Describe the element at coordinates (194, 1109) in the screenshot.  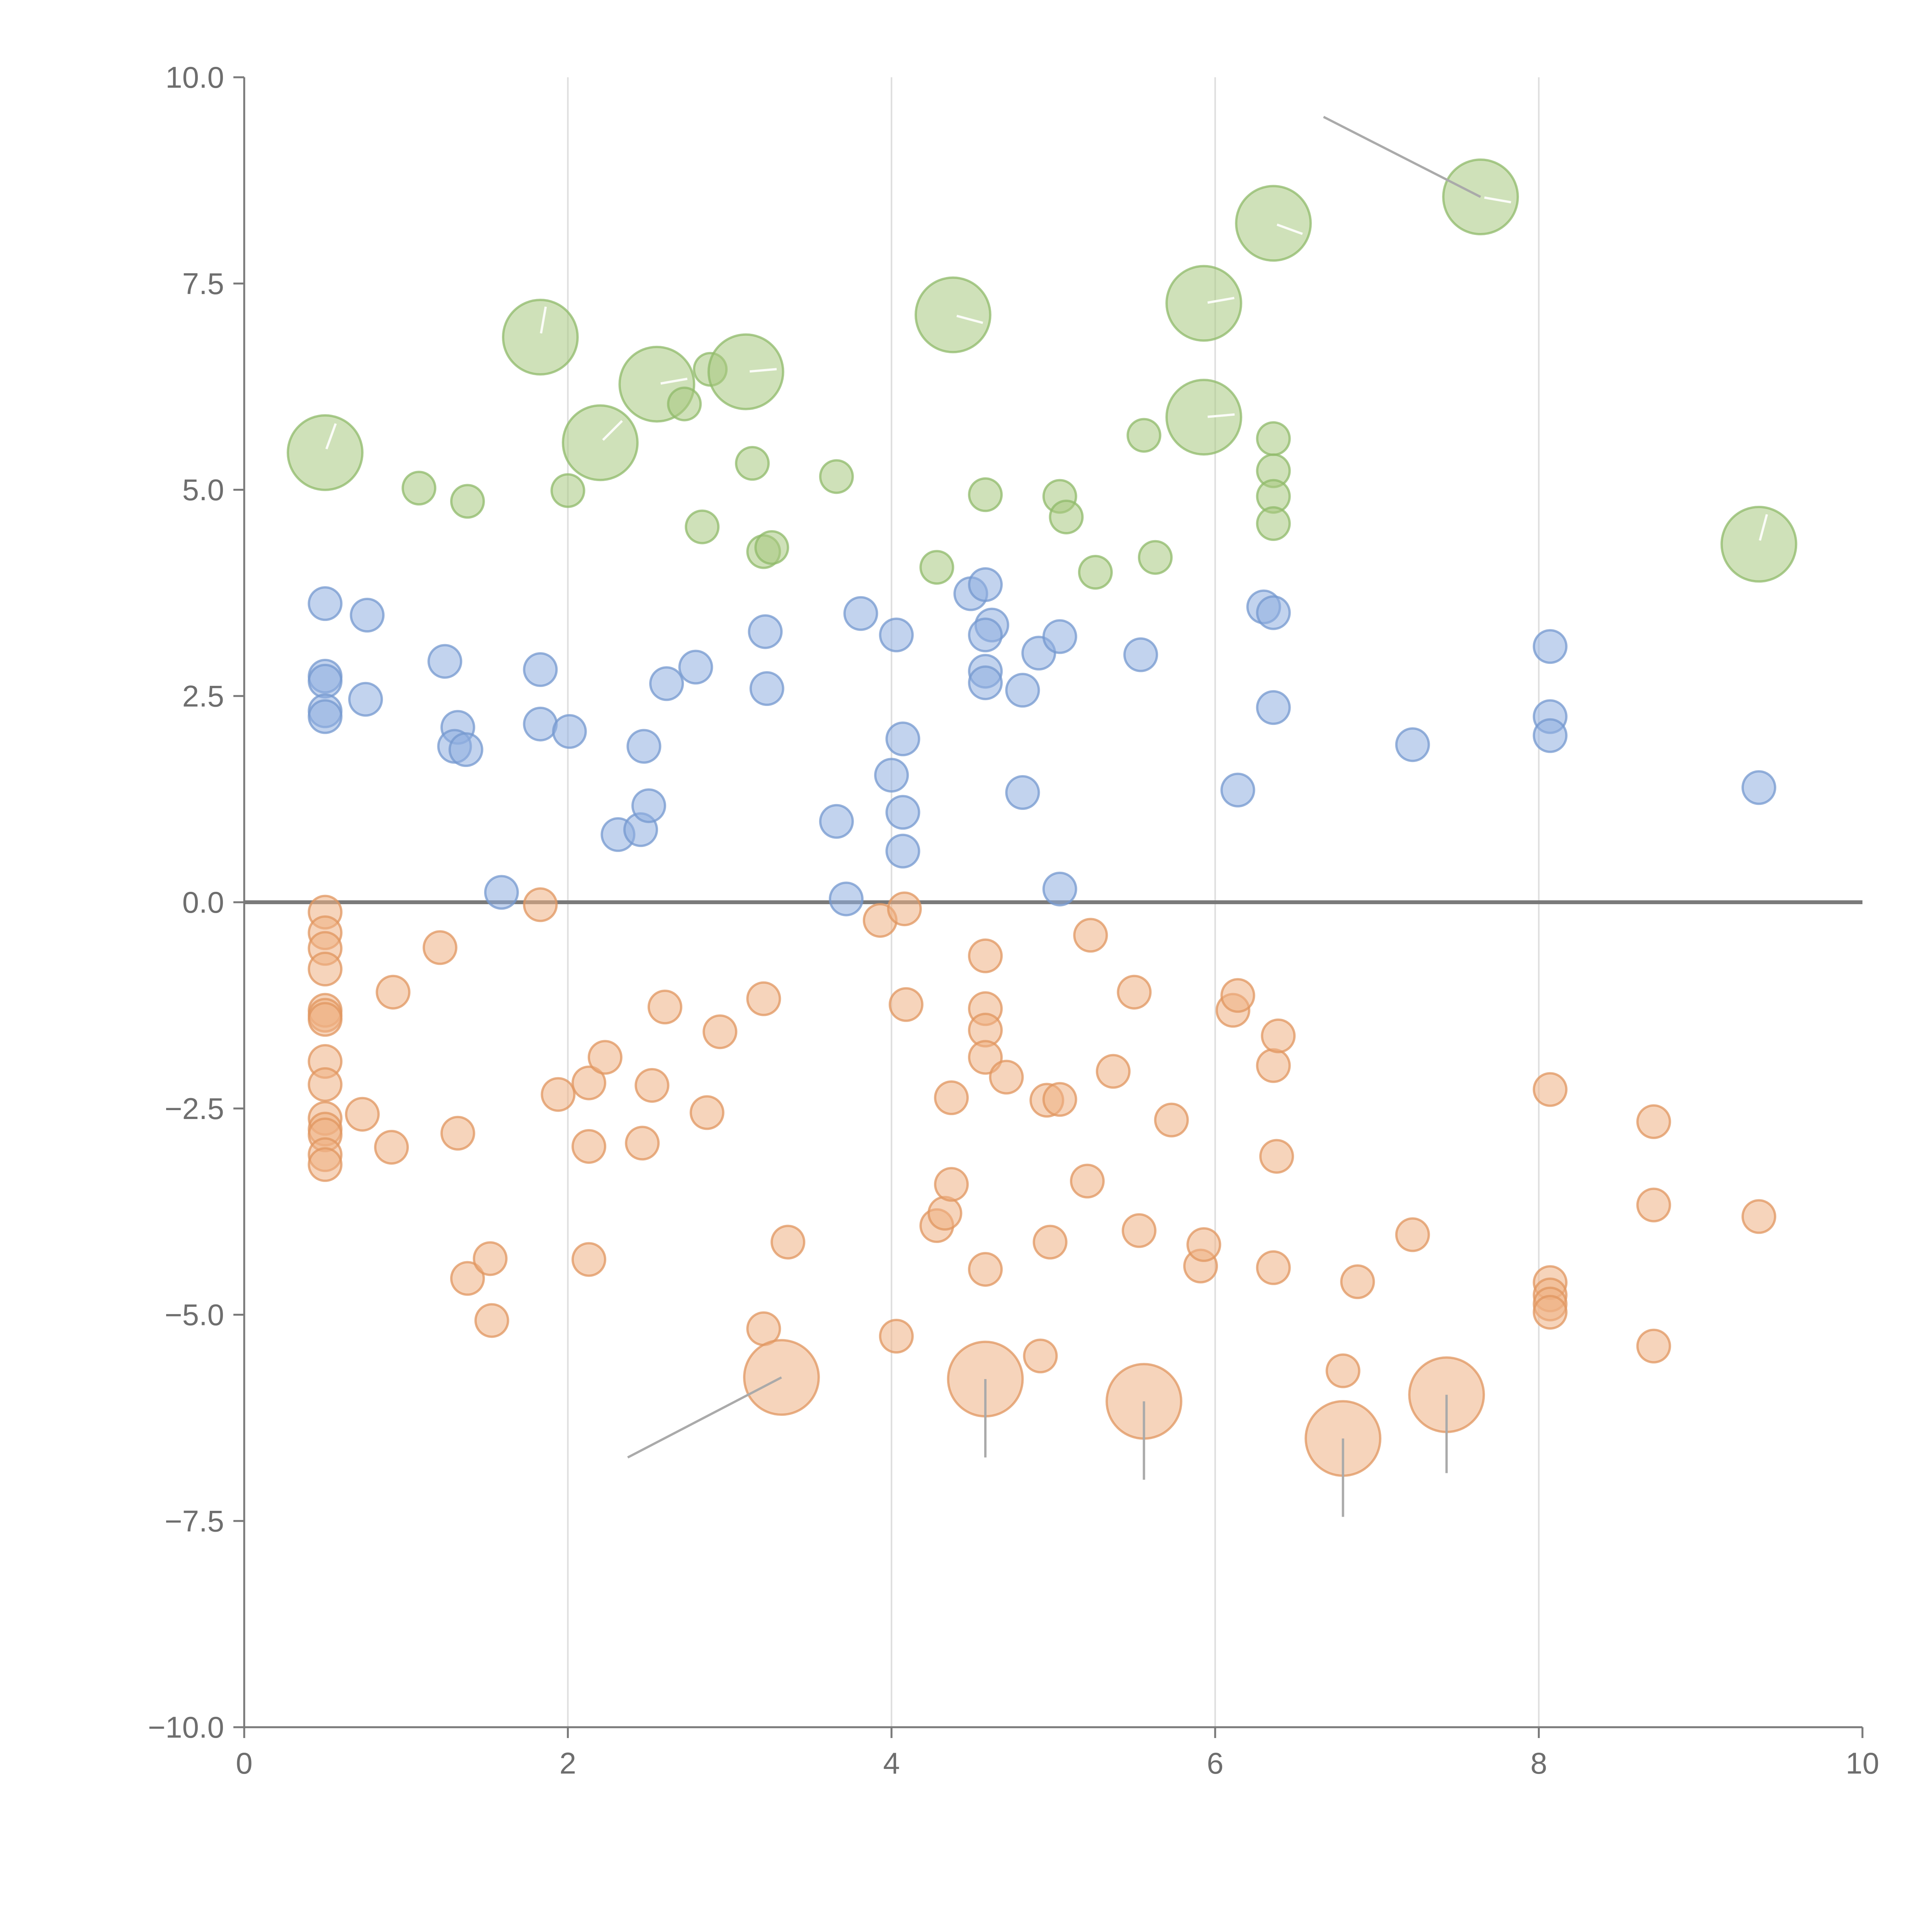
I see `y-tick-label: −2.5` at that location.